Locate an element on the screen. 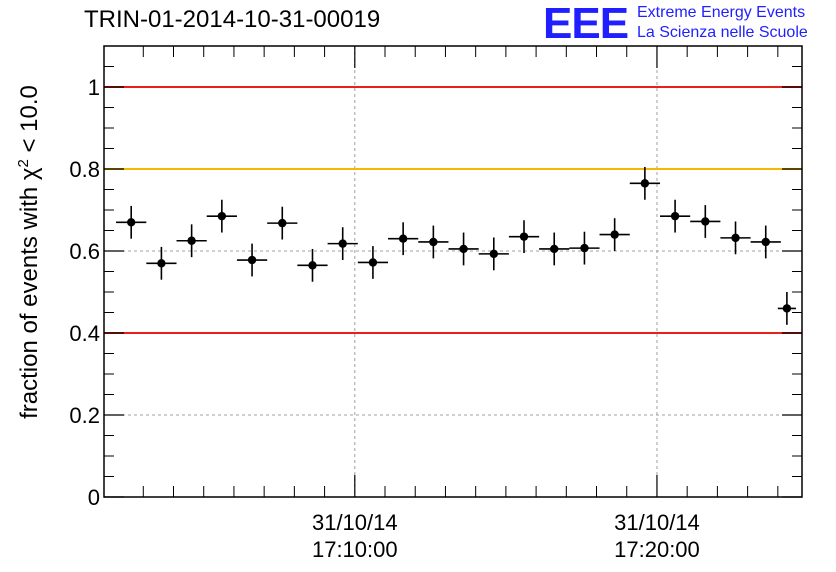 This screenshot has height=572, width=836. y-tick-label: 0.2 is located at coordinates (84, 415).